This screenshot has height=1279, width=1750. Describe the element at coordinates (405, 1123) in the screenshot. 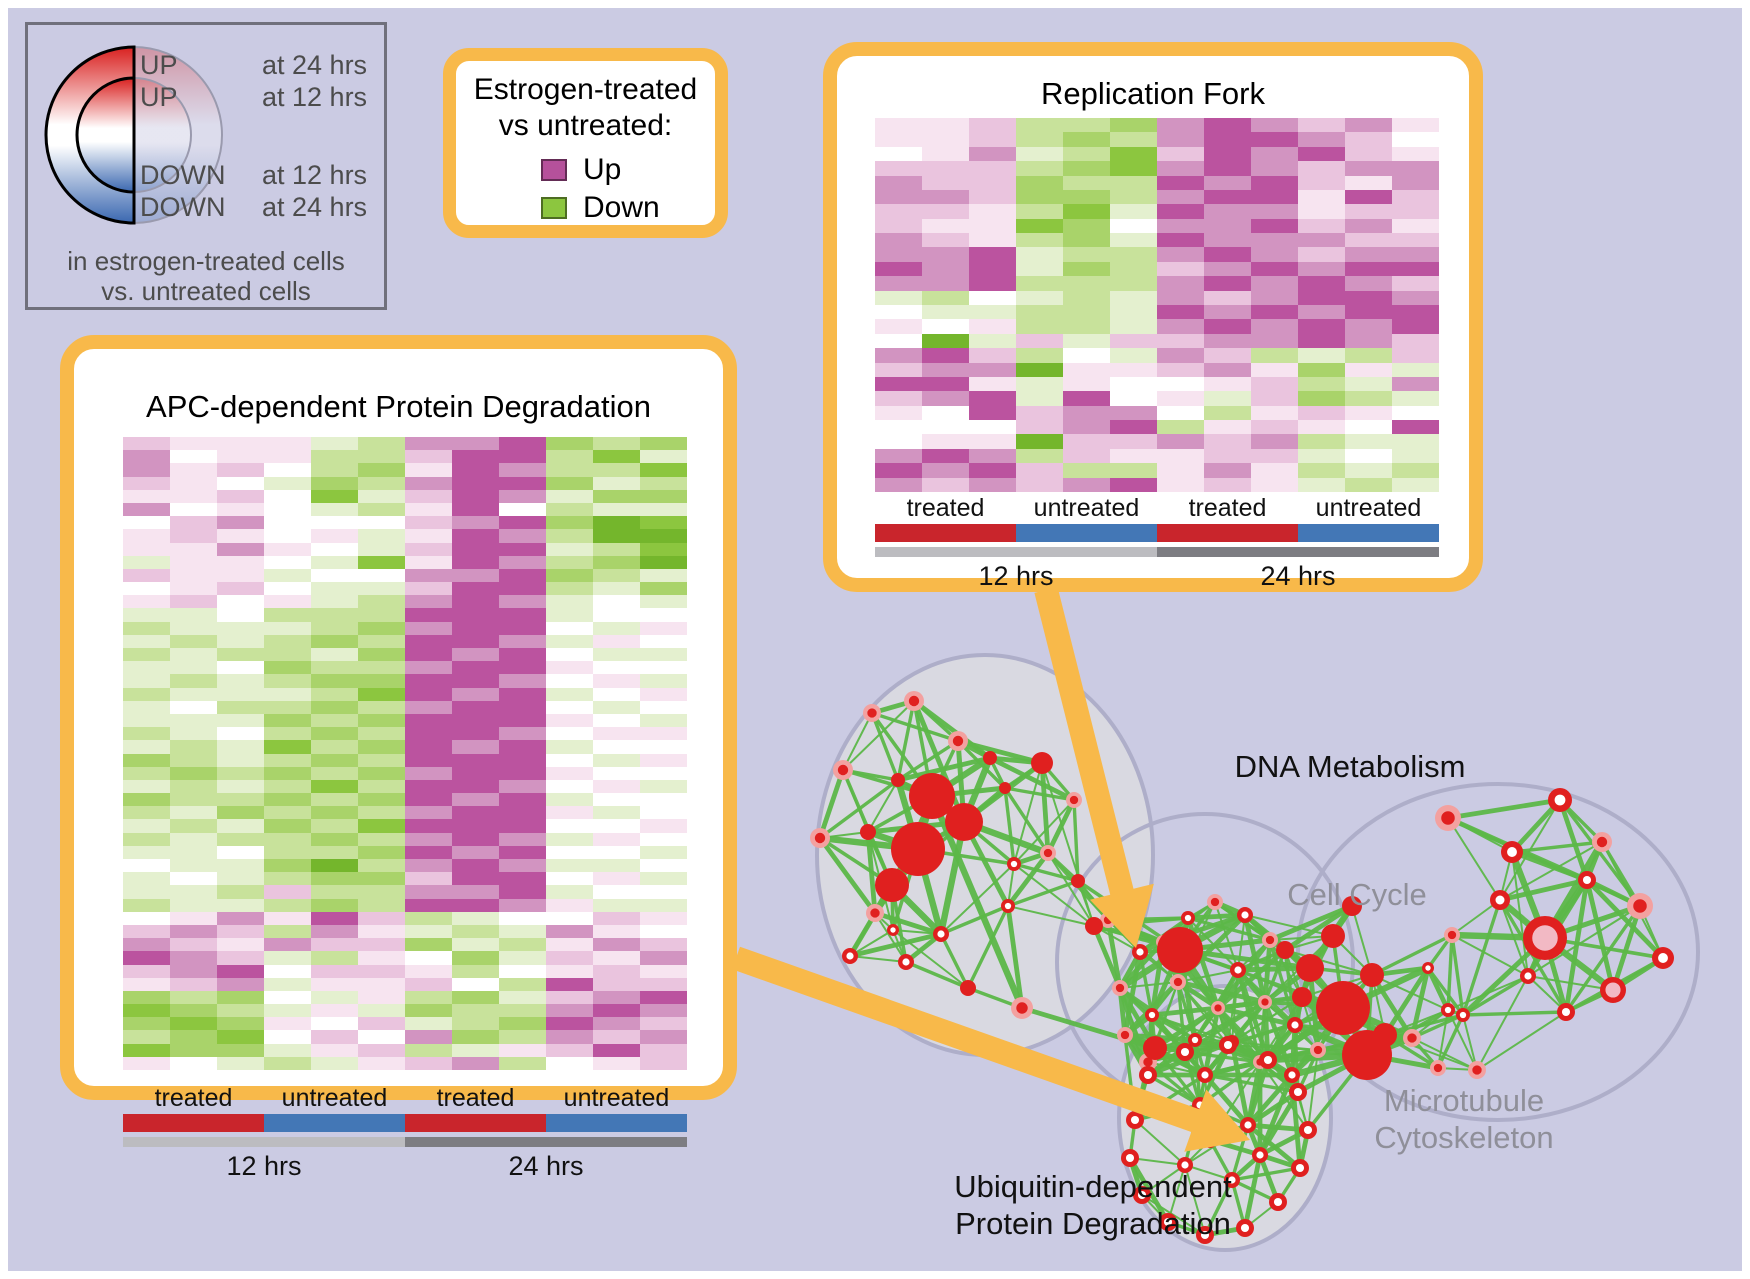

I see `group-color-bars` at that location.